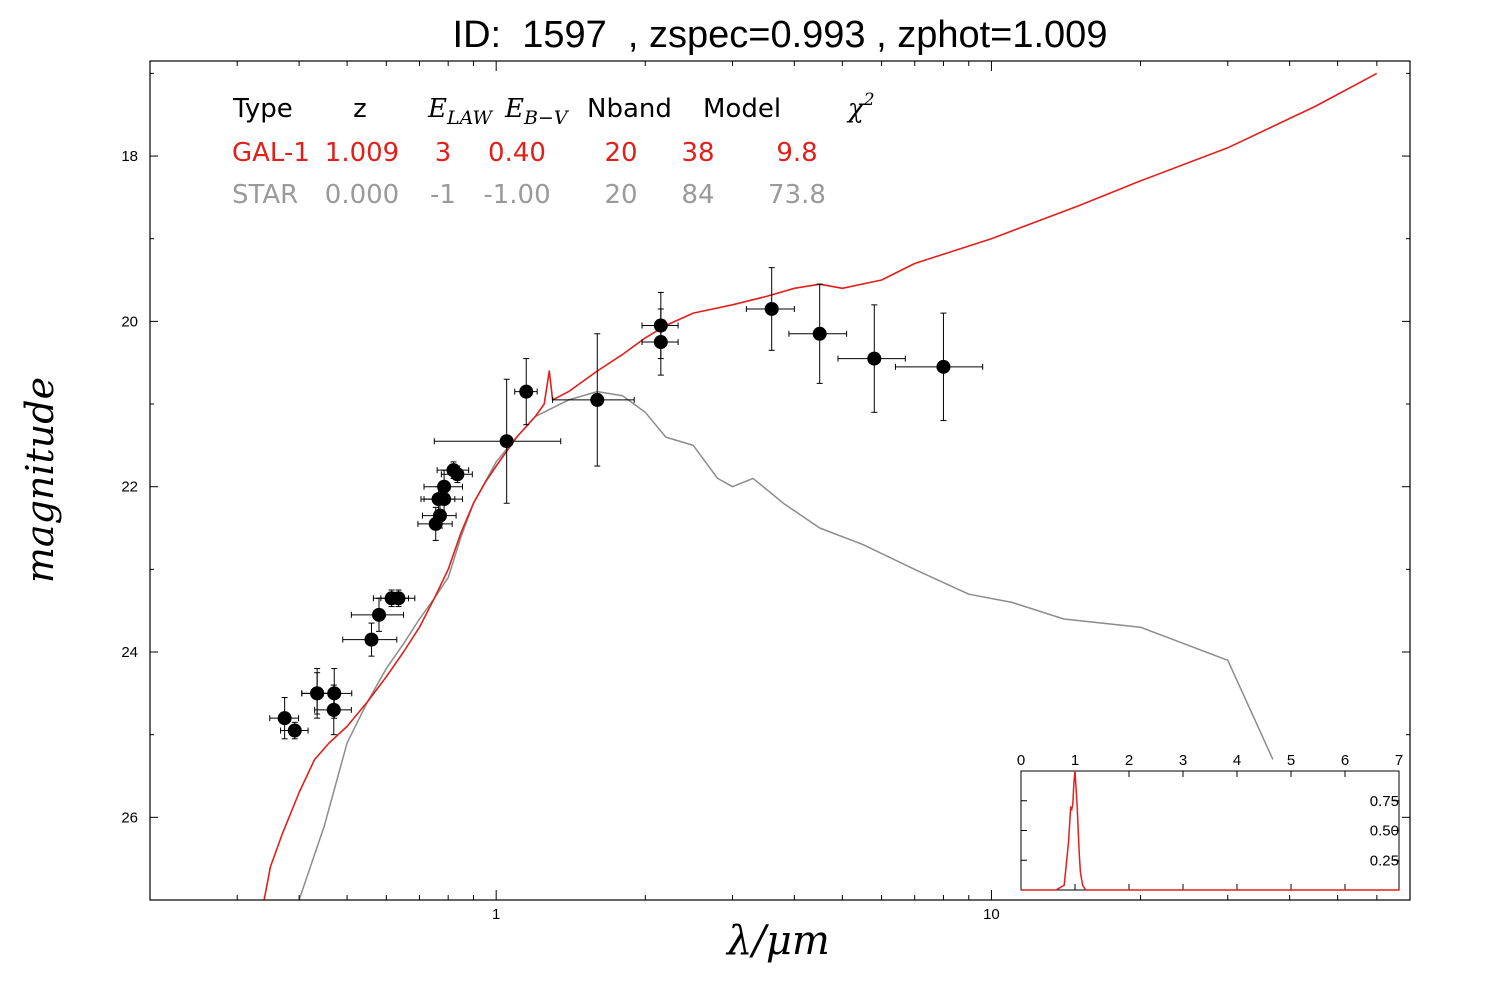  What do you see at coordinates (697, 153) in the screenshot?
I see `galaxy-legend-value: 38` at bounding box center [697, 153].